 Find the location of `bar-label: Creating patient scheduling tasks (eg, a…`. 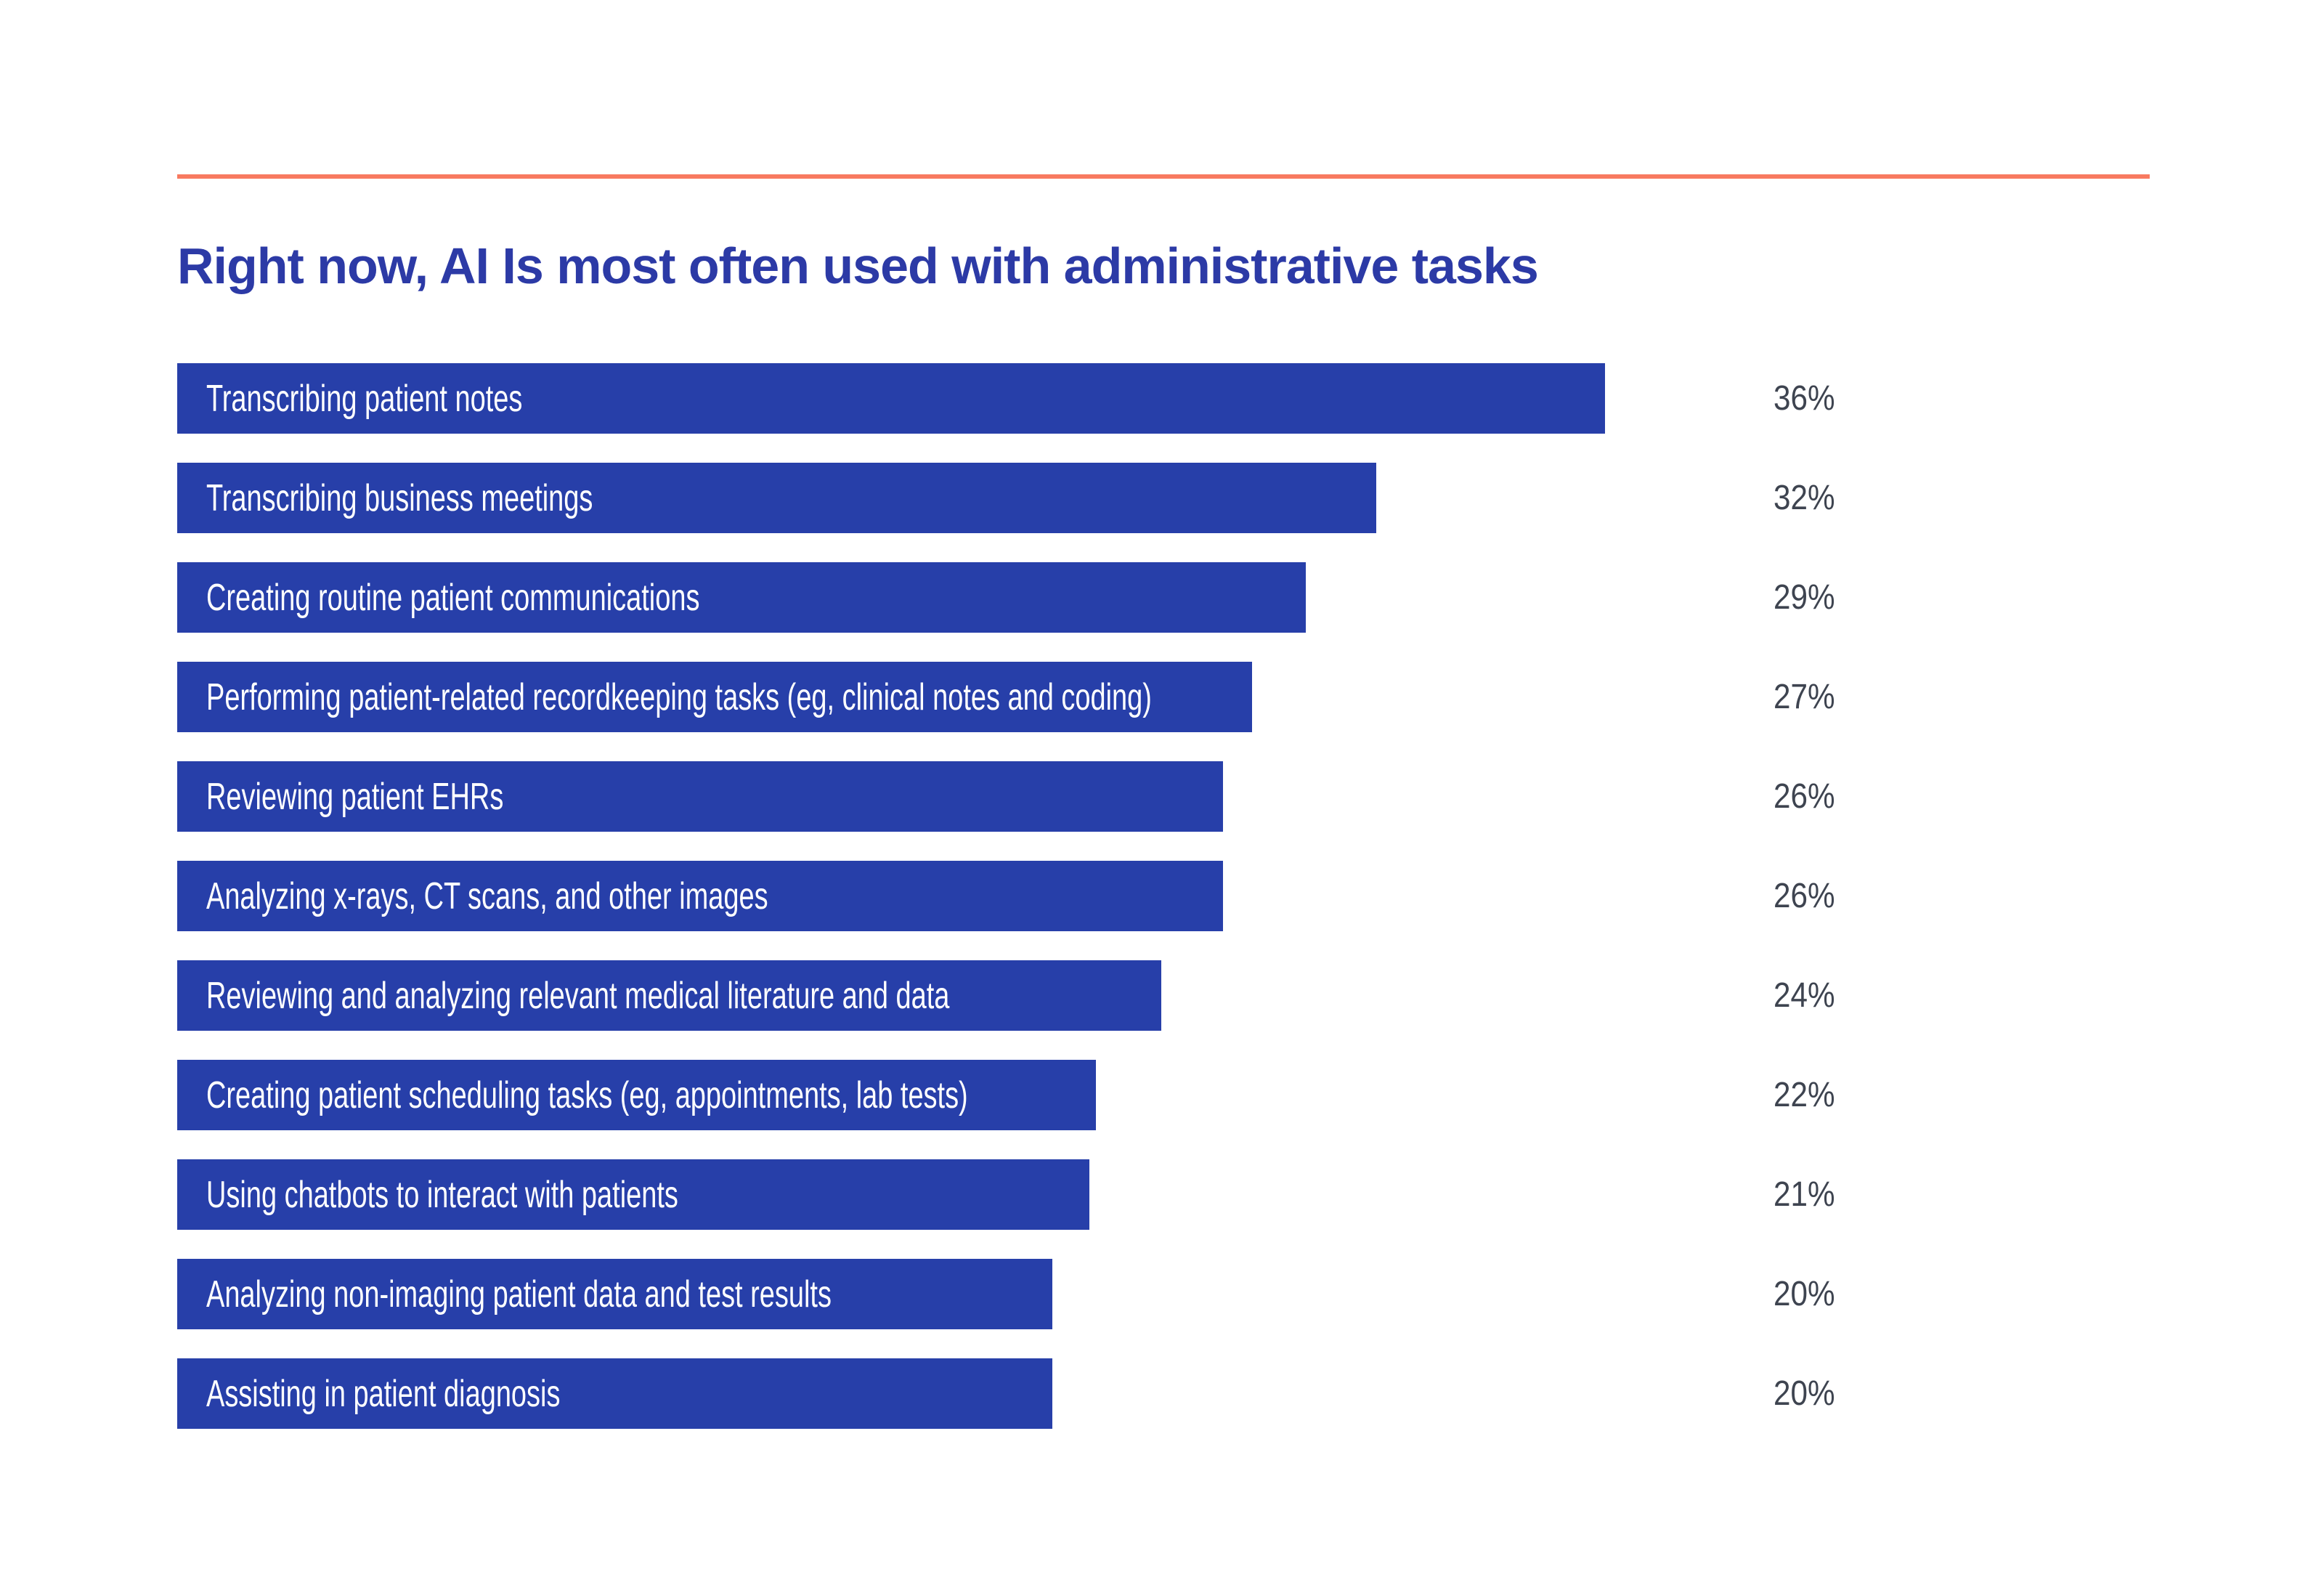

bar-label: Creating patient scheduling tasks (eg, a… is located at coordinates (587, 1095).